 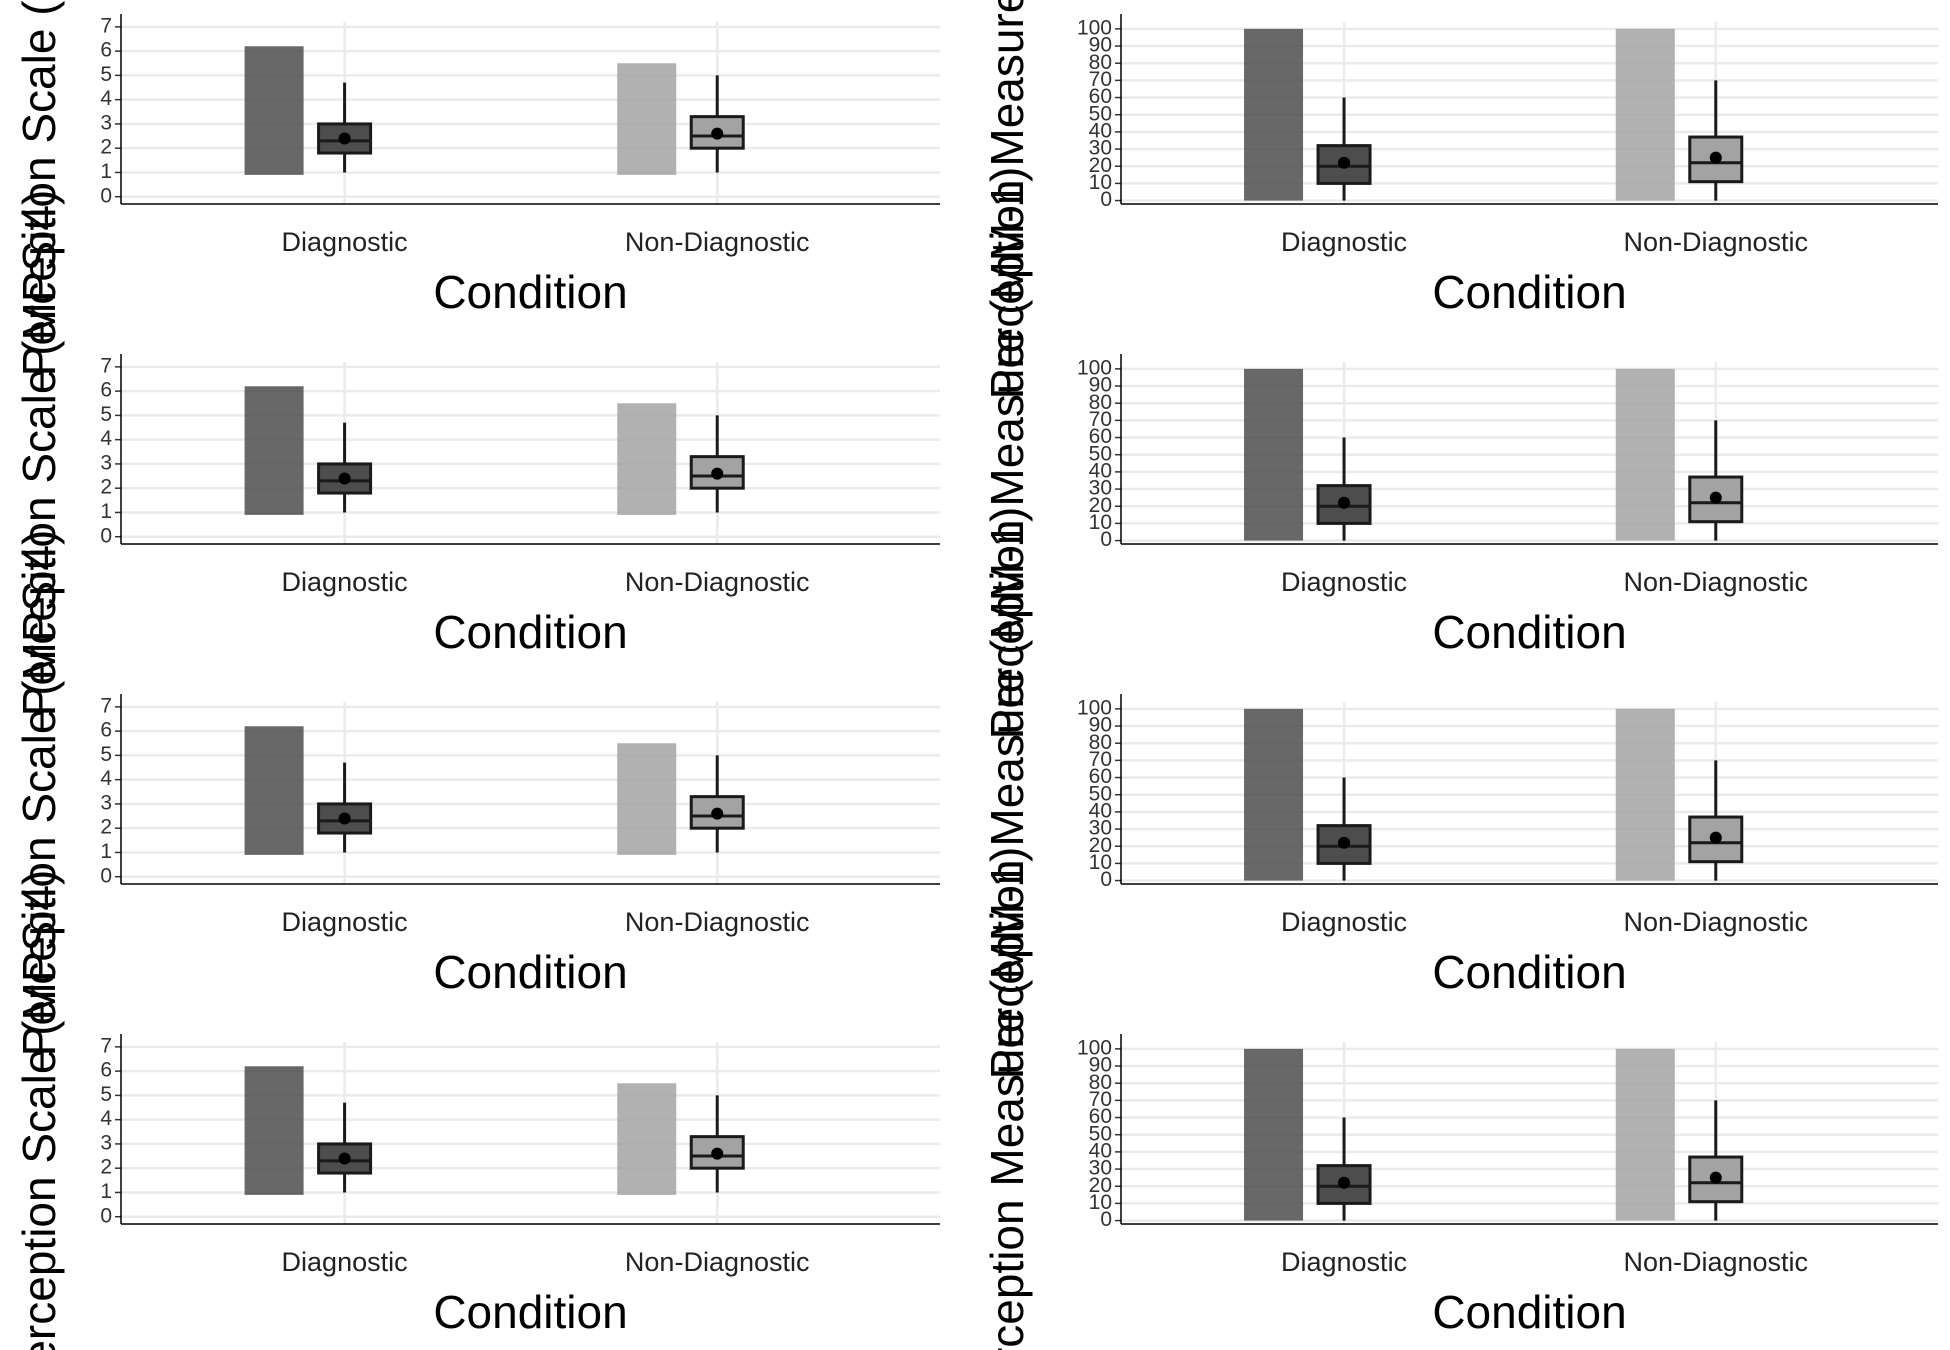 What do you see at coordinates (1100, 148) in the screenshot?
I see `y-tick-label: 30` at bounding box center [1100, 148].